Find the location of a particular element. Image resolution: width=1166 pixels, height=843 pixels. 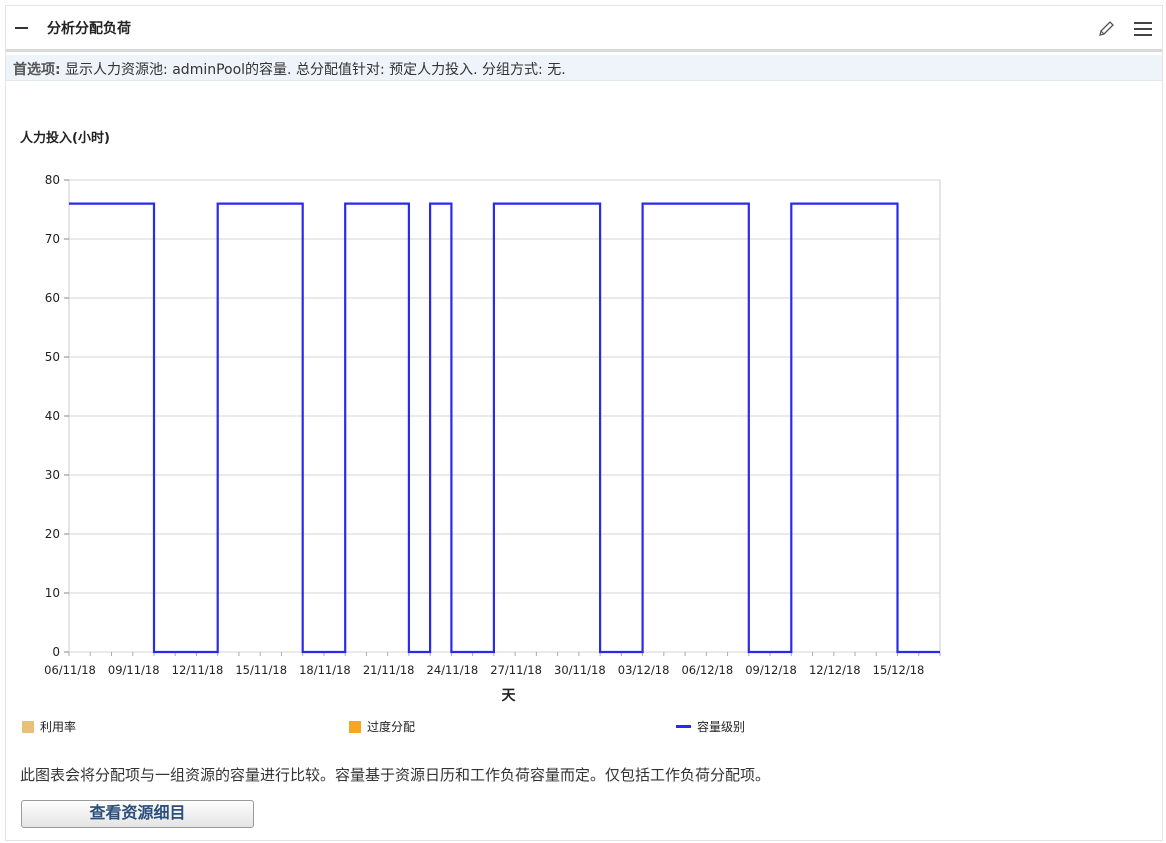

legend-item: 过度分配 is located at coordinates (382, 726).